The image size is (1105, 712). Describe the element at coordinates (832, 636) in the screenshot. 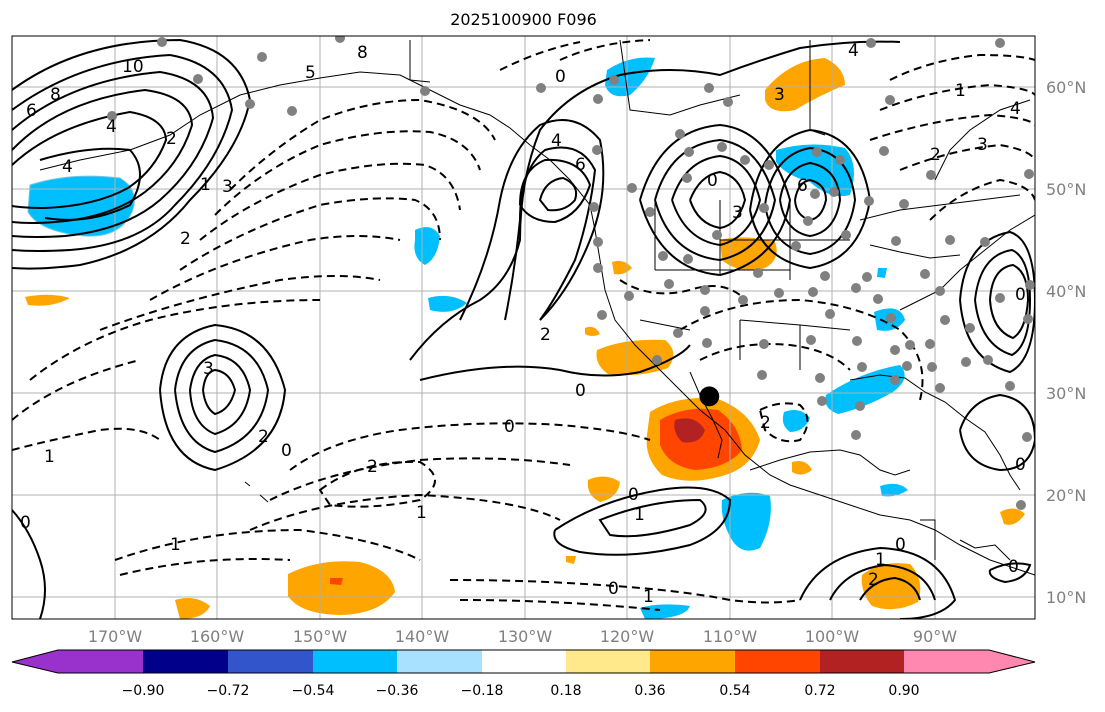

I see `lon-label: 100°W` at that location.